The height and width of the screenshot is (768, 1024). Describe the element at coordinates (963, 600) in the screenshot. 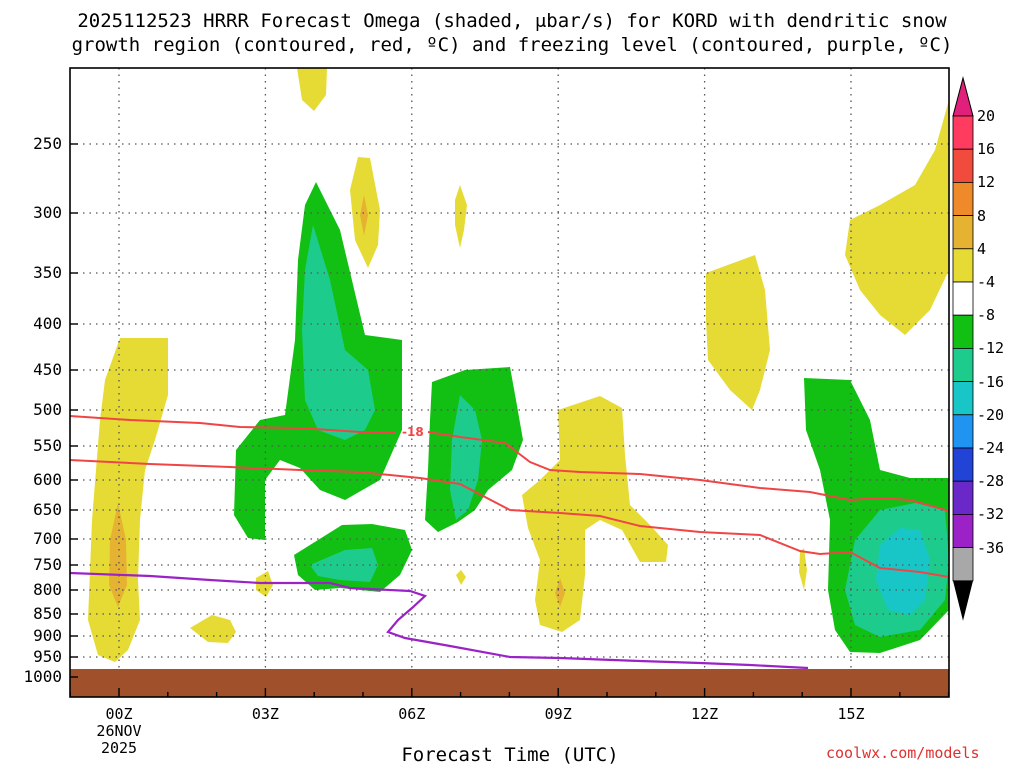

I see `colorbar-bottom-arrow` at that location.